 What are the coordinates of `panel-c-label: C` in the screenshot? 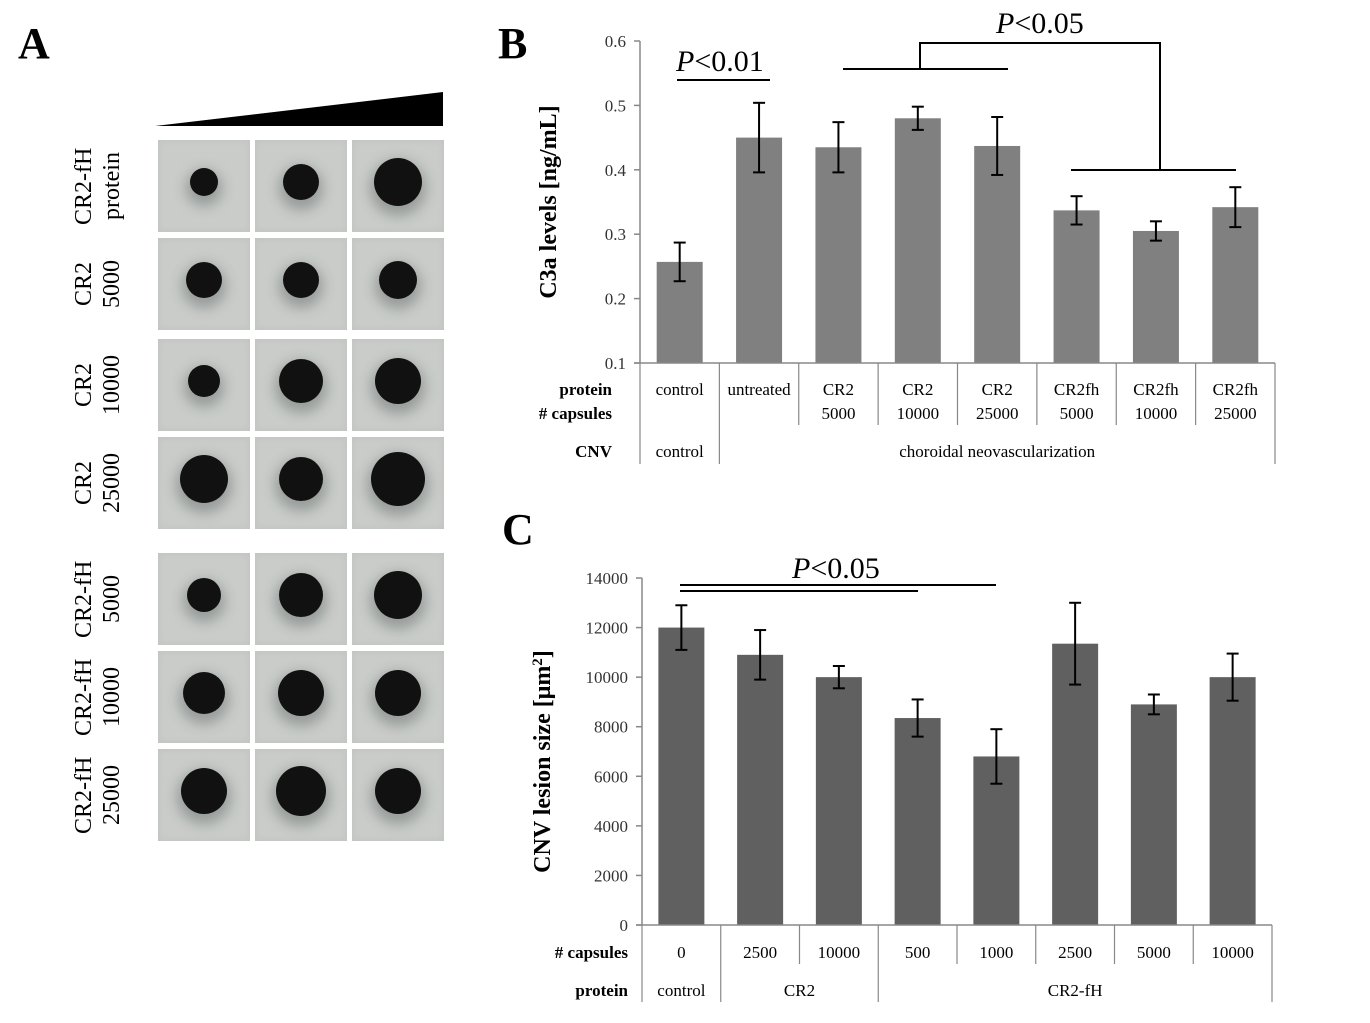 It's located at (518, 529).